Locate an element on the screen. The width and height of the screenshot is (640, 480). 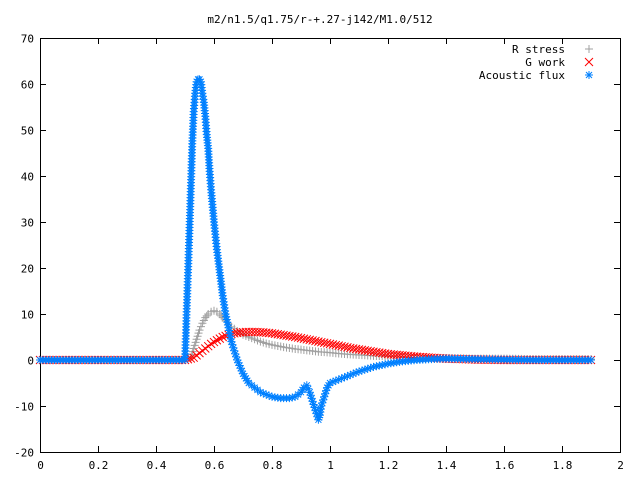
y-tick-label-5: 30 is located at coordinates (27, 223).